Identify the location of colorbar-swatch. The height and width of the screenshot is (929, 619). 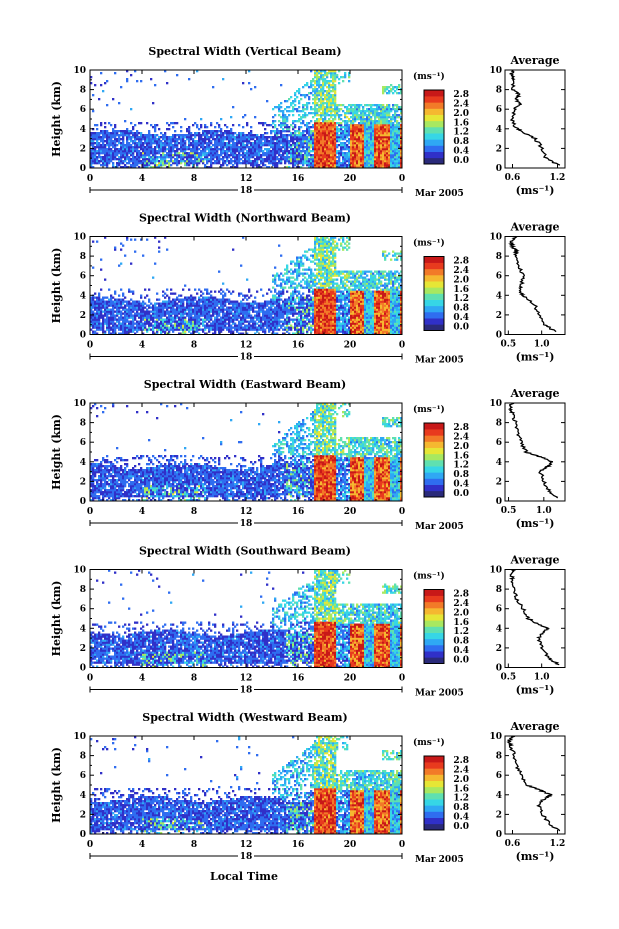
(434, 99).